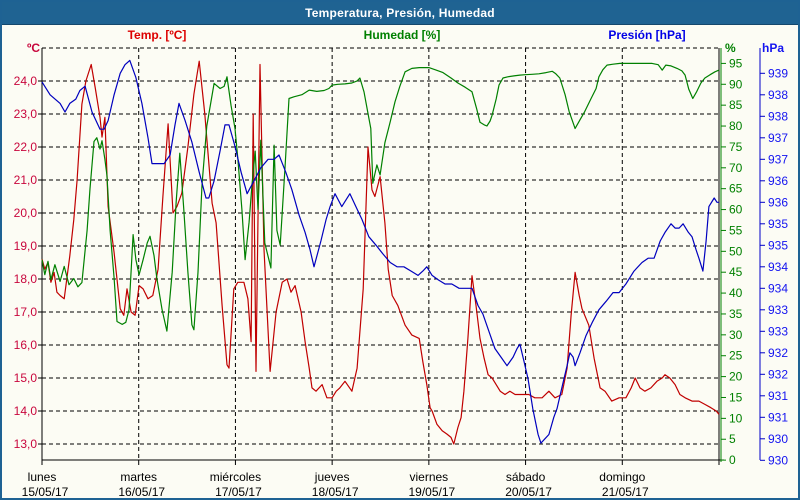 This screenshot has height=500, width=800. What do you see at coordinates (625, 492) in the screenshot?
I see `day-date-label: 21/05/17` at bounding box center [625, 492].